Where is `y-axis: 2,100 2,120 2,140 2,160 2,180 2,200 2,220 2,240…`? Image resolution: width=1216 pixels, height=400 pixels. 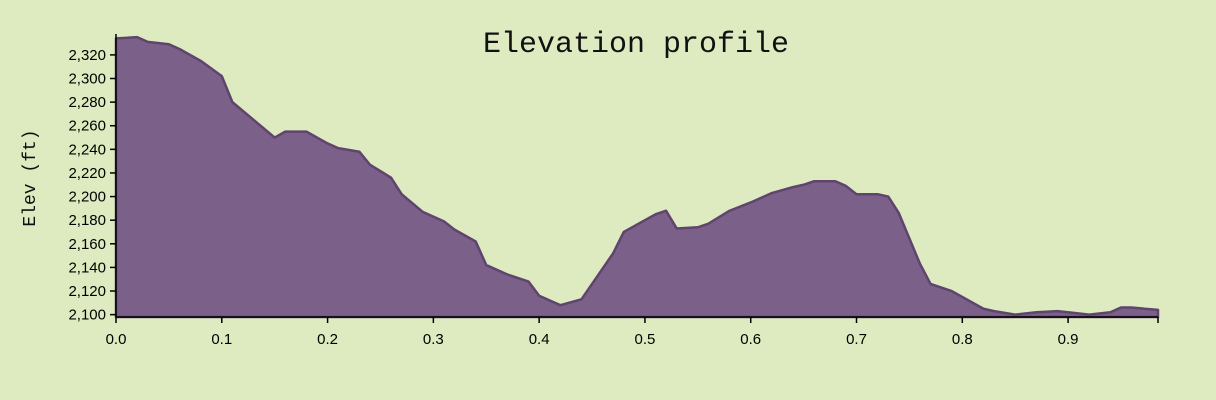 y-axis: 2,100 2,120 2,140 2,160 2,180 2,200 2,220 2,240… is located at coordinates (92, 179).